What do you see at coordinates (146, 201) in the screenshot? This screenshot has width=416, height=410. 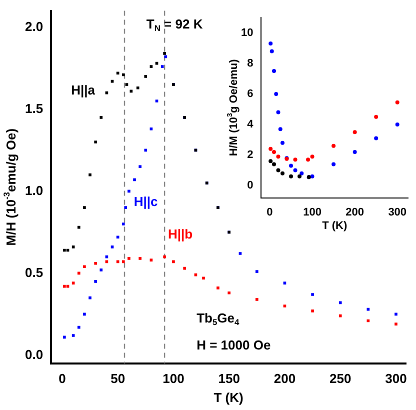 I see `series-label: H||c` at bounding box center [146, 201].